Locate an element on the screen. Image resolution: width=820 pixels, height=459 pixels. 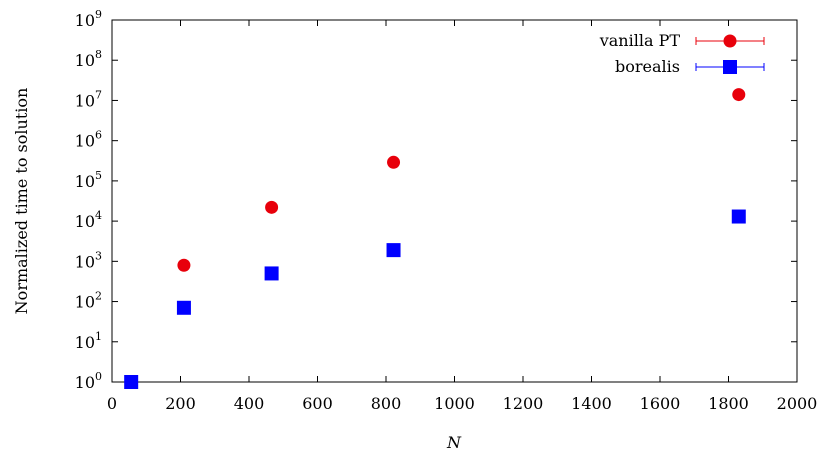
y-tick-label: 10⁸ is located at coordinates (88, 59).